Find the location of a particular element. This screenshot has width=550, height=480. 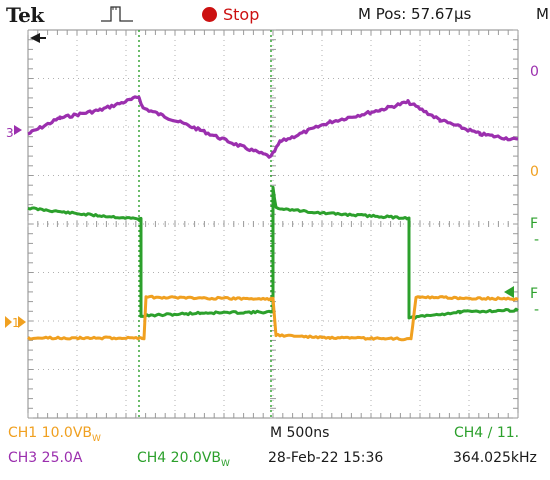

ch1-bandwidth-sub: W is located at coordinates (96, 438).